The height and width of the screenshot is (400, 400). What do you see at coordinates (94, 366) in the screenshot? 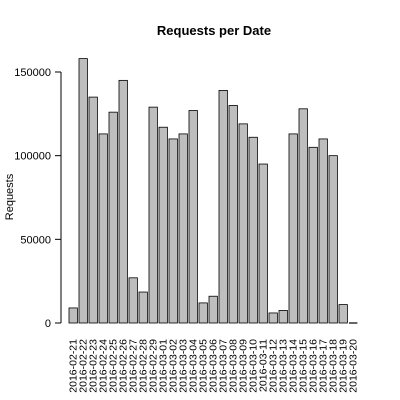
I see `x-tick-label: 2016-02-23` at bounding box center [94, 366].